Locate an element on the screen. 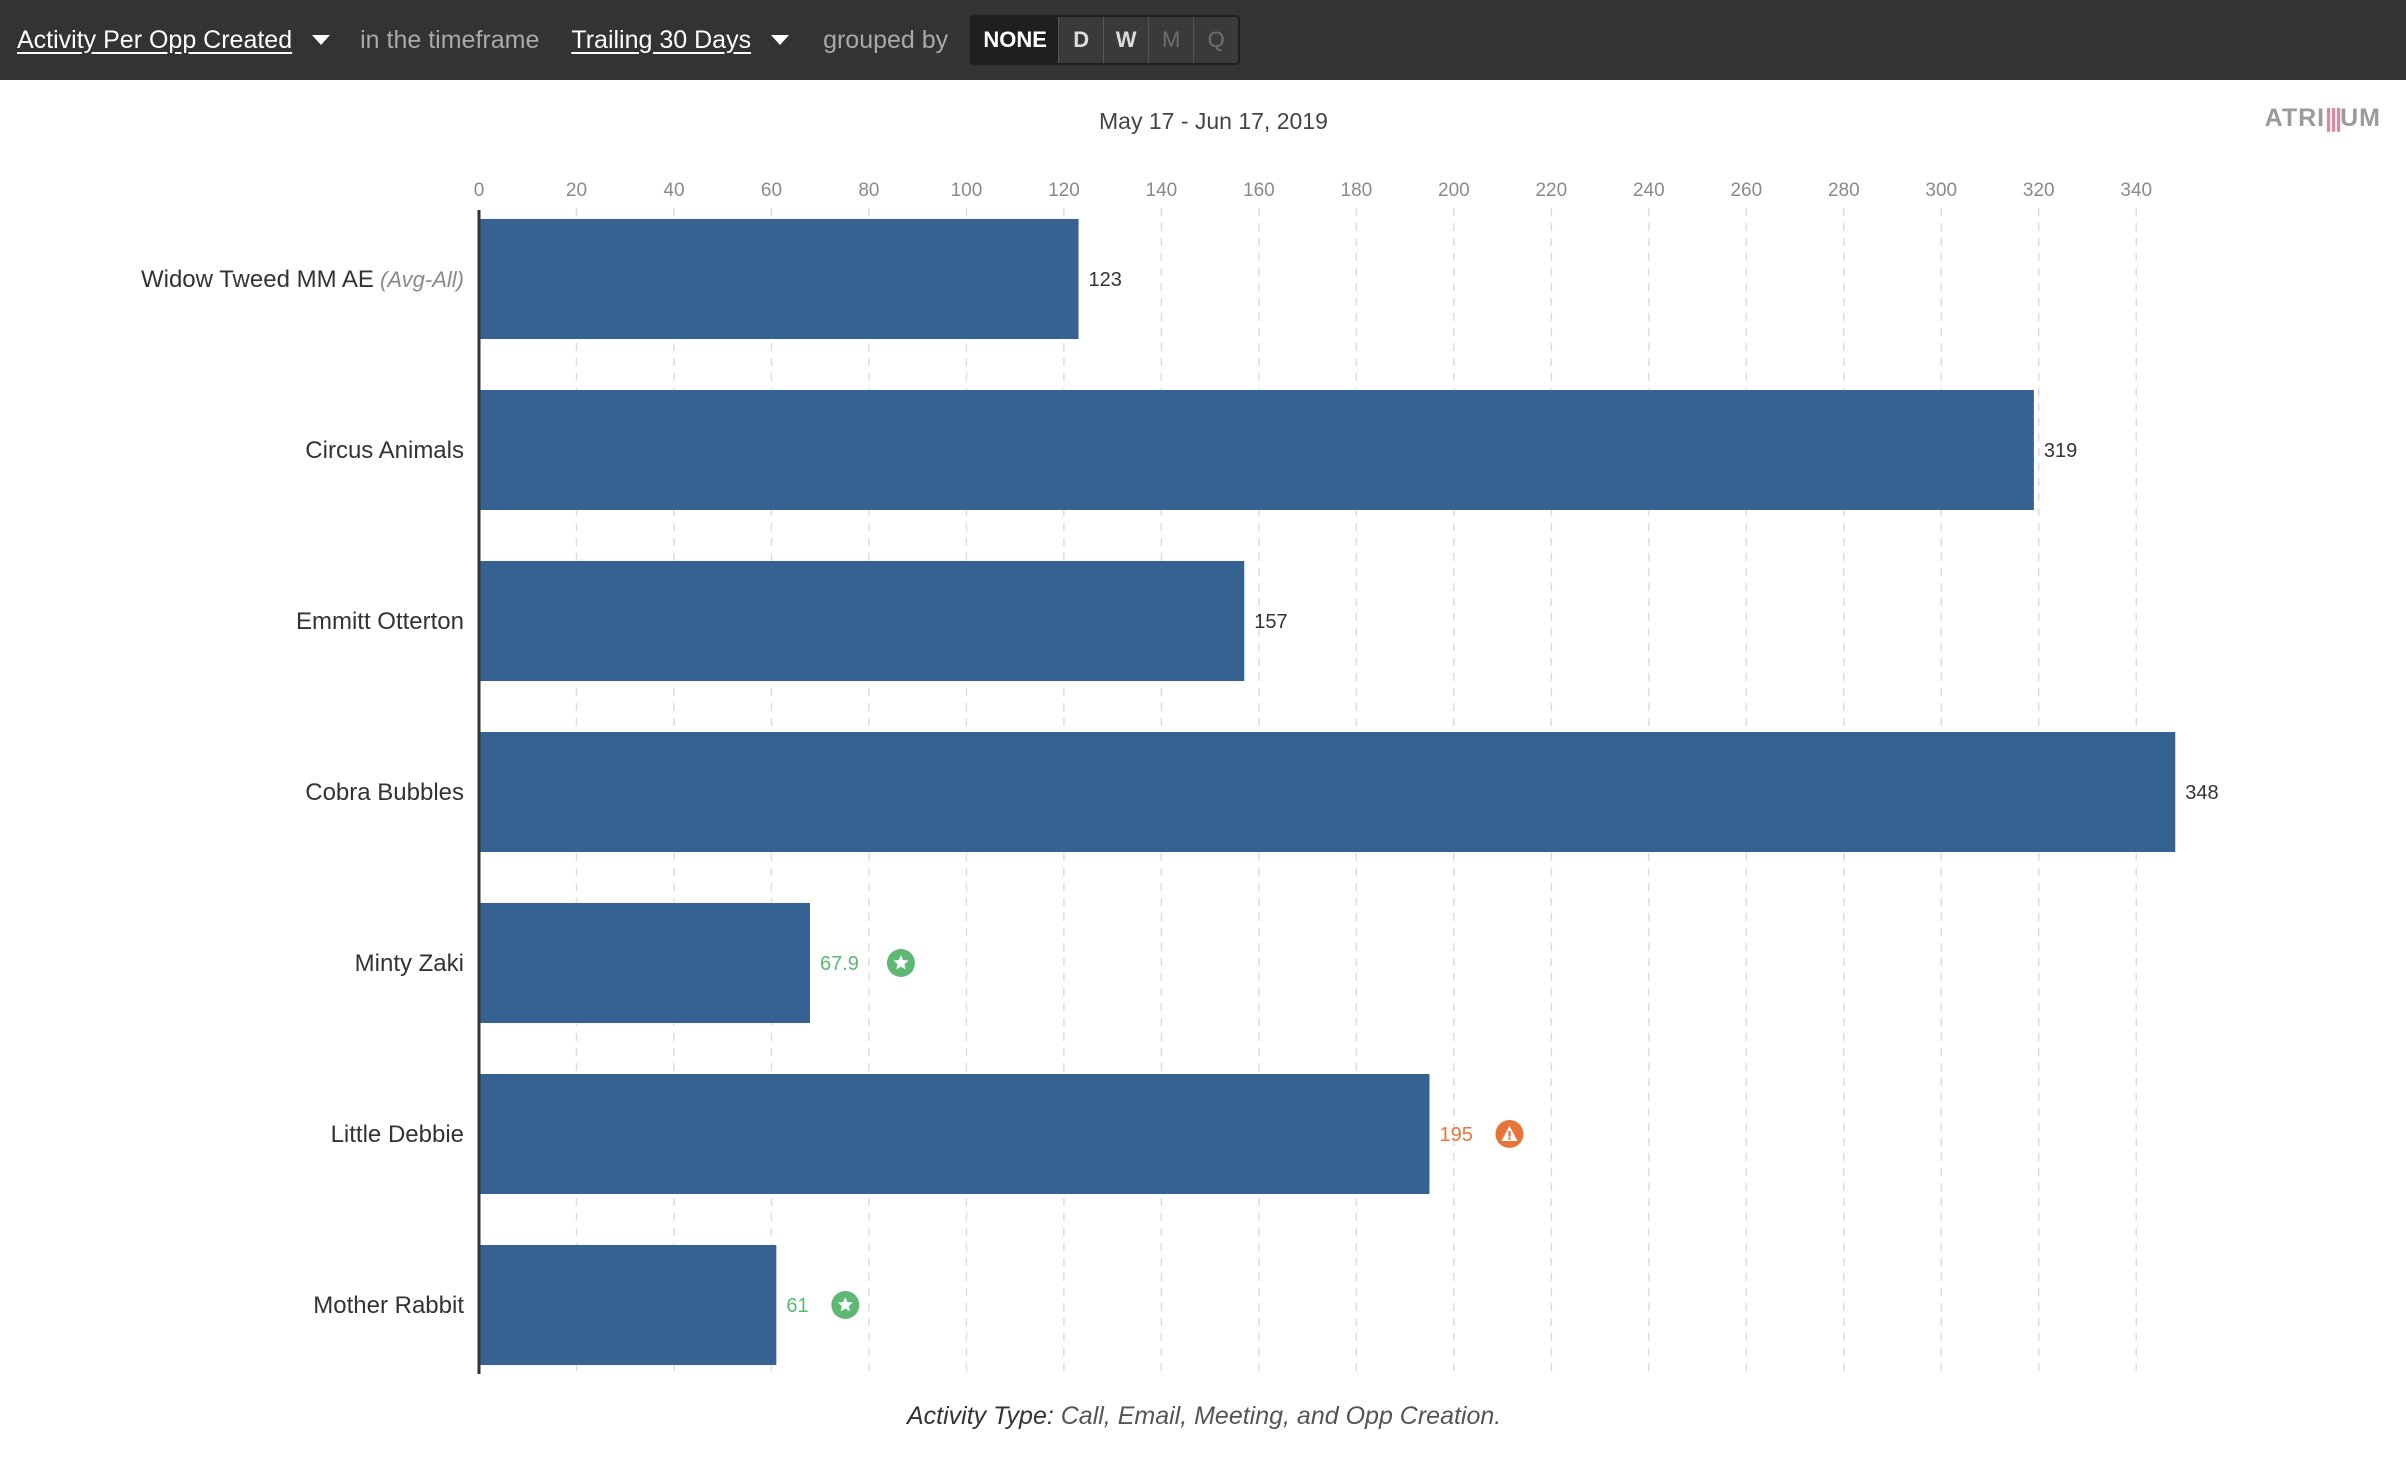 The height and width of the screenshot is (1480, 2406). x-tick-label: 60 is located at coordinates (771, 190).